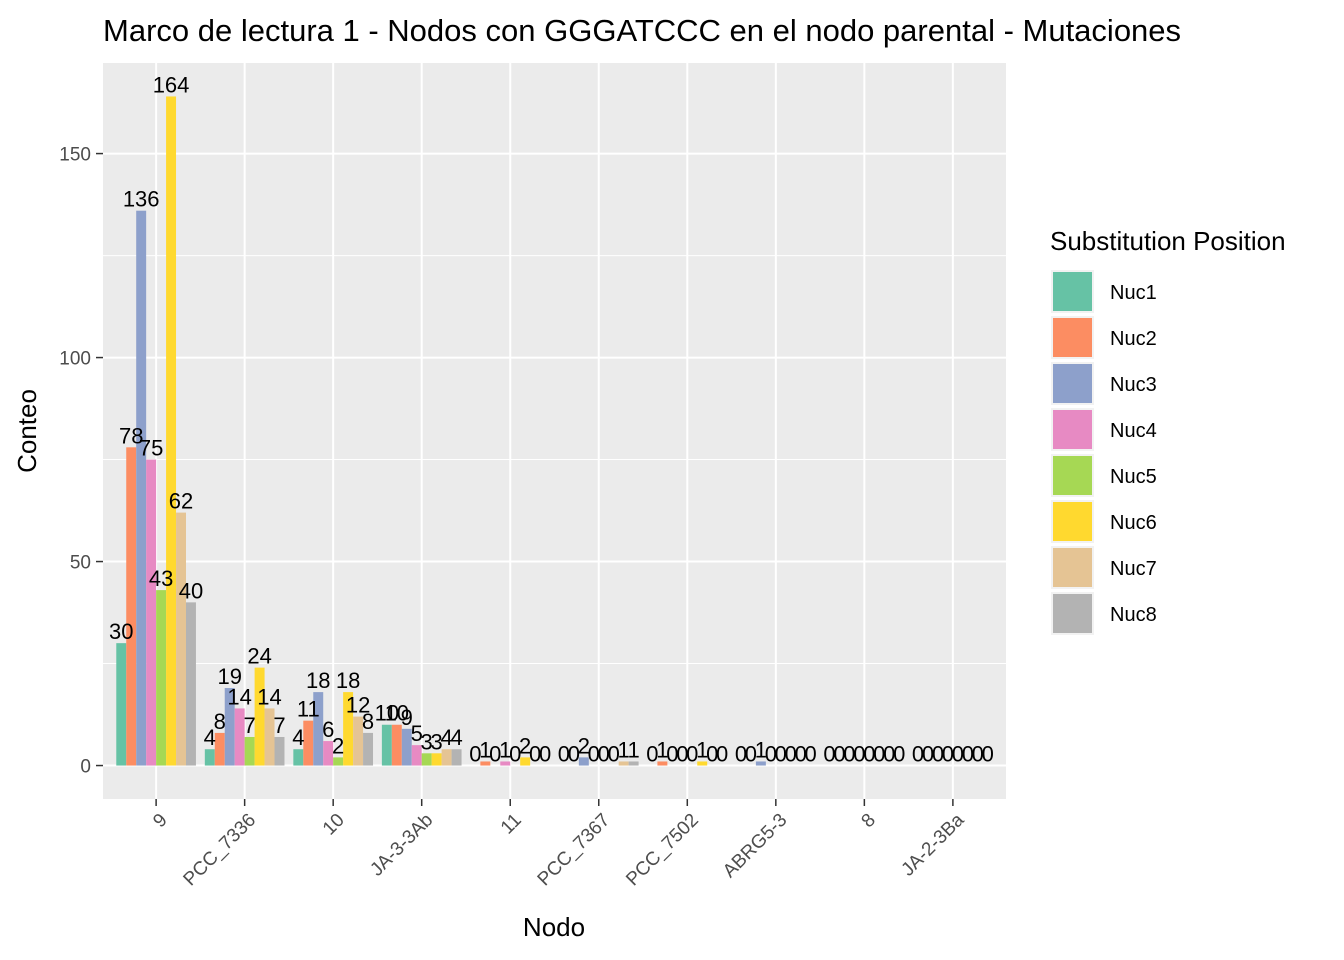 This screenshot has height=960, width=1344. Describe the element at coordinates (318, 680) in the screenshot. I see `data-label: 18` at that location.